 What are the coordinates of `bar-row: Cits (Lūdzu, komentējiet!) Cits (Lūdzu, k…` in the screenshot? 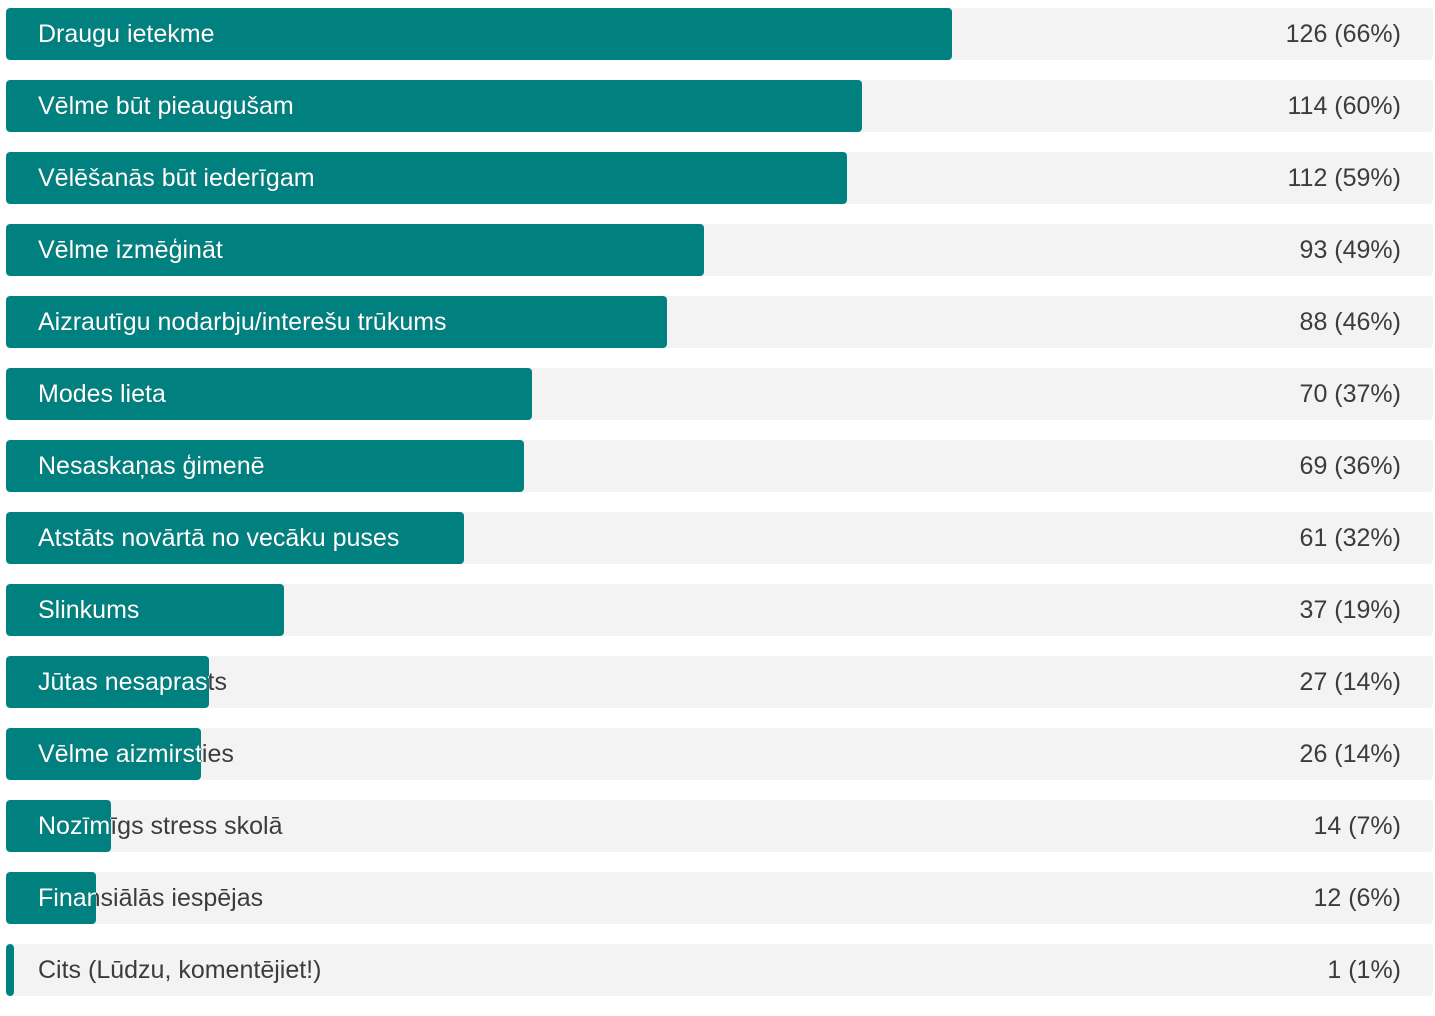 It's located at (719, 970).